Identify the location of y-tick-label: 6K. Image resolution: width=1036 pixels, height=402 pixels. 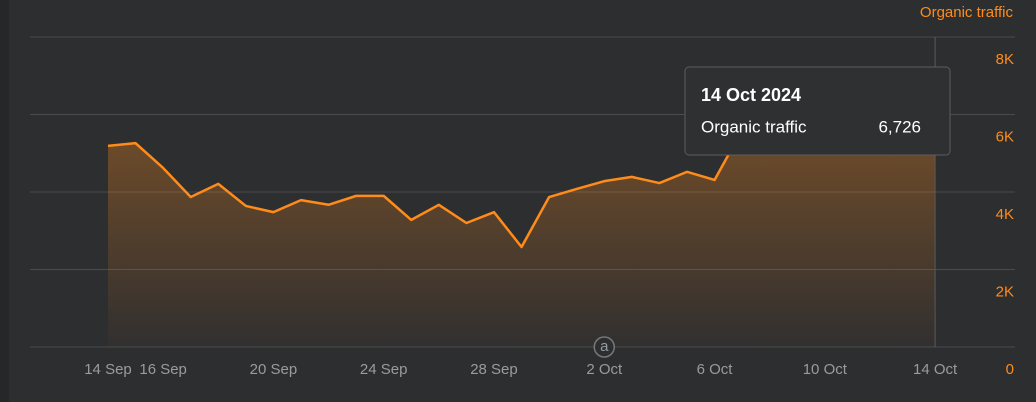
(1005, 136).